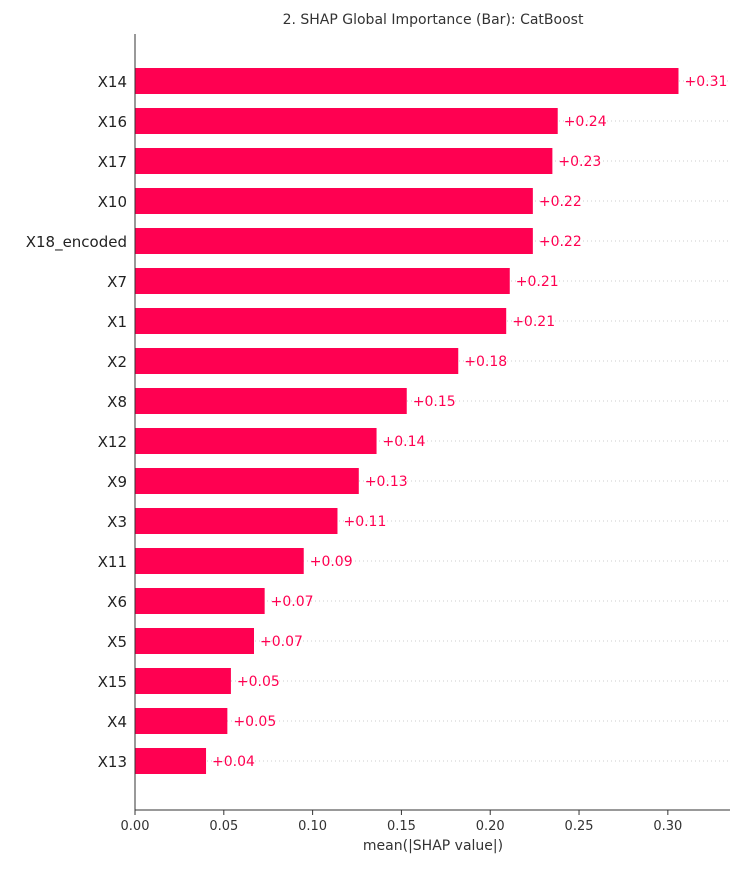 Image resolution: width=741 pixels, height=870 pixels. Describe the element at coordinates (401, 826) in the screenshot. I see `x-tick-label: 0.15` at that location.